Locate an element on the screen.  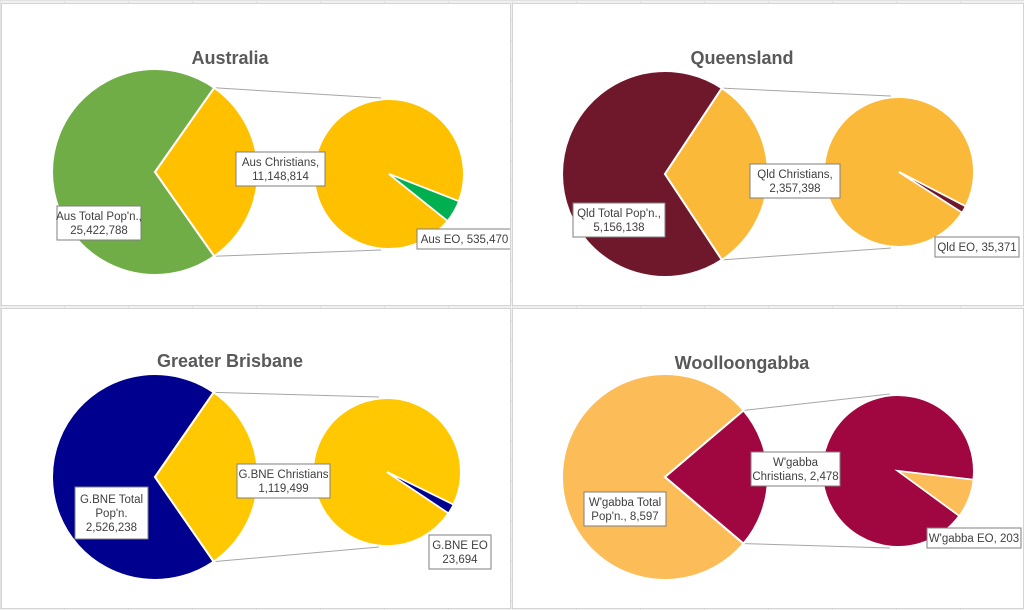
data-label-qld-christians: Qld Christians, 2,357,398 is located at coordinates (795, 181).